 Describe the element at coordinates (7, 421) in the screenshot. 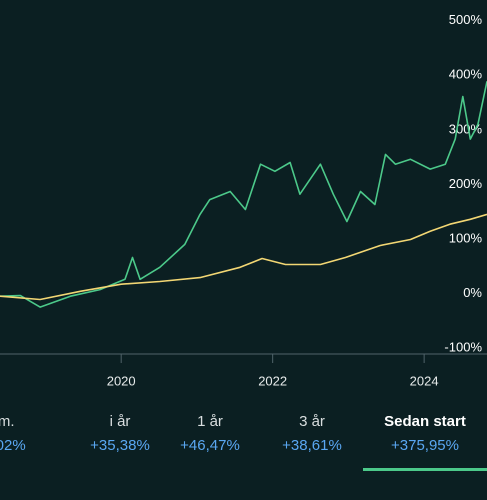

I see `tab-label: 3 m.` at that location.